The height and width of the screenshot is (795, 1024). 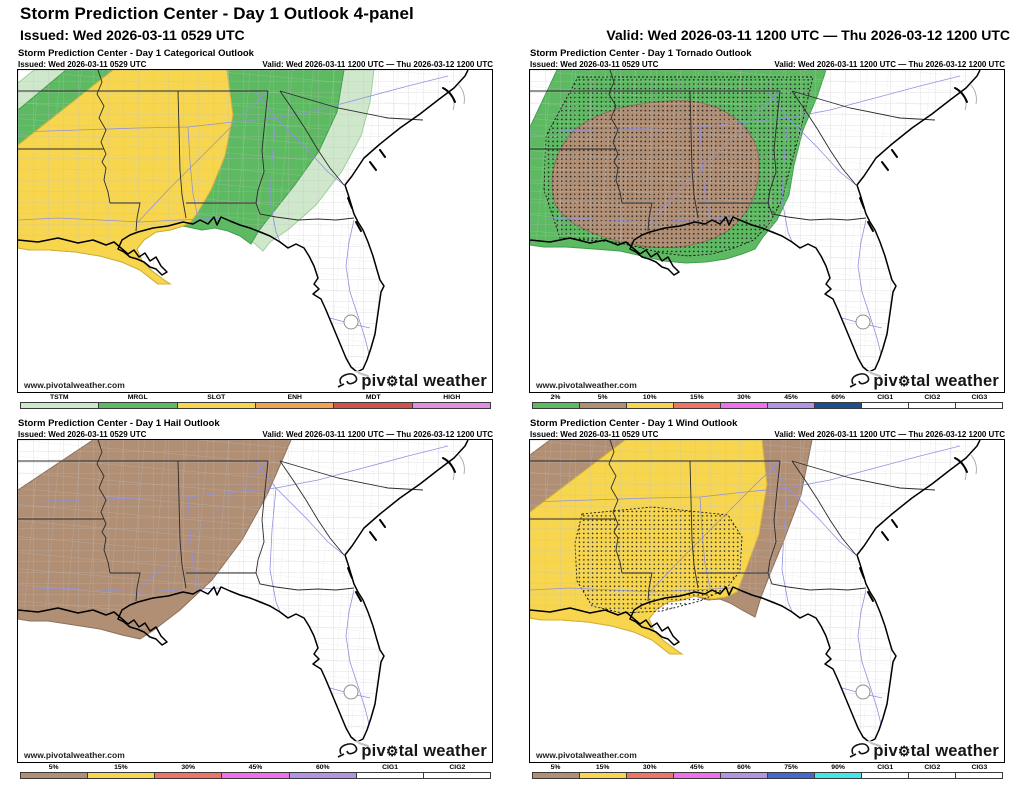 I want to click on watermark-url: www.pivotalweather.com, so click(x=74, y=755).